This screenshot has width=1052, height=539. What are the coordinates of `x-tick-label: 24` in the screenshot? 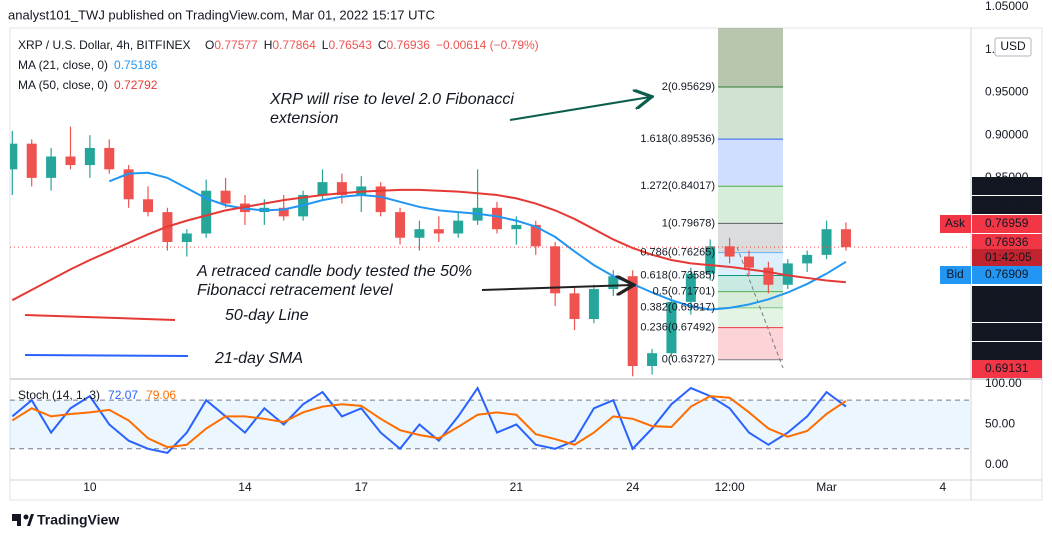 It's located at (633, 487).